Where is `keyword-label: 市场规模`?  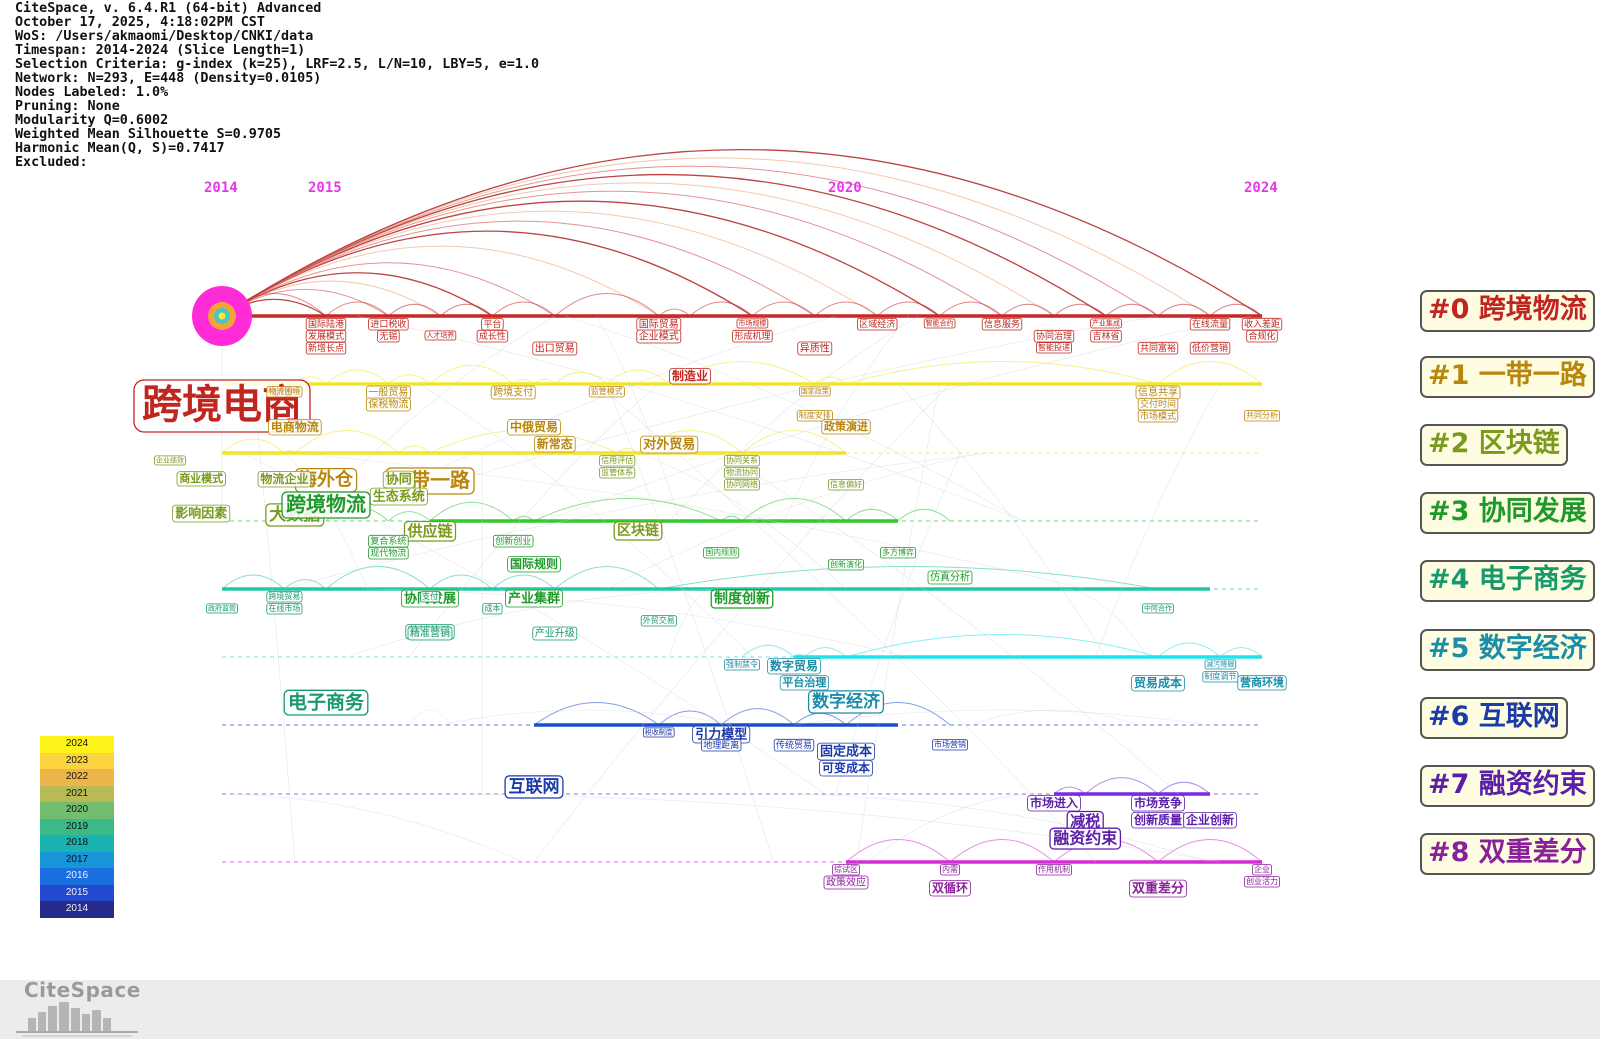
keyword-label: 市场规模 is located at coordinates (752, 323).